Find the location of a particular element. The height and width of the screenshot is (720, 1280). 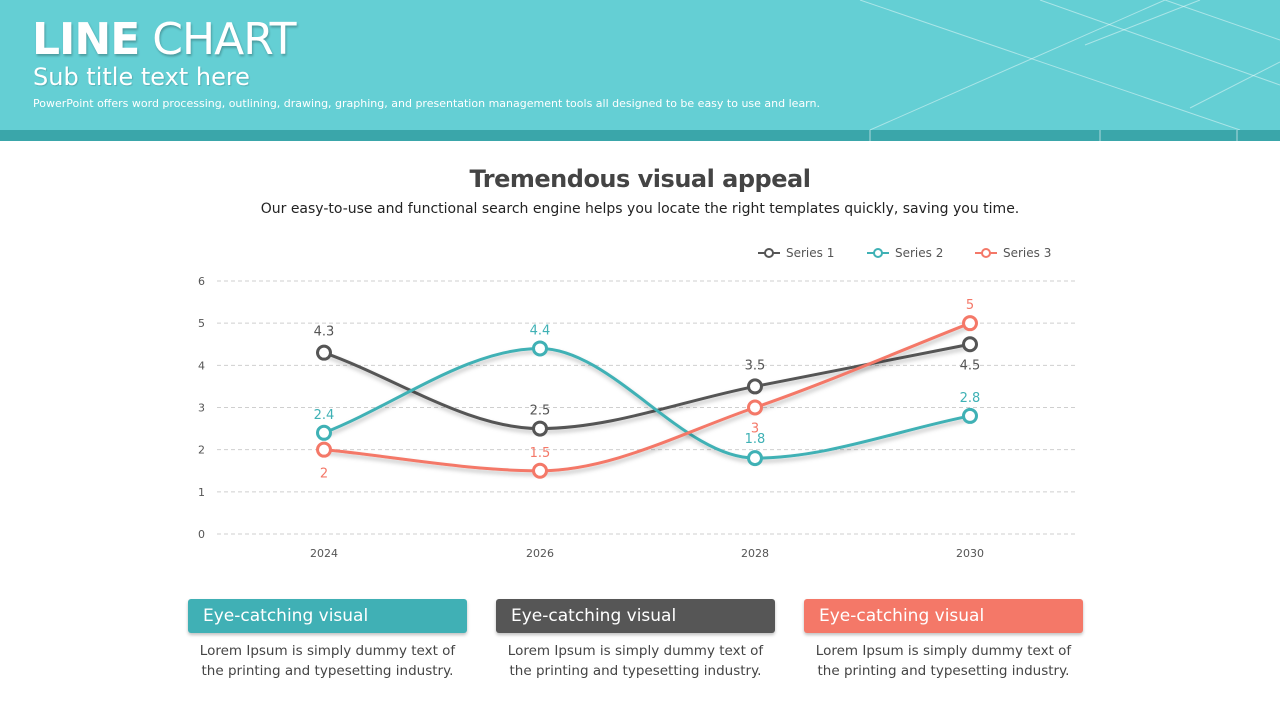

page-title: LINE CHART is located at coordinates (164, 40).